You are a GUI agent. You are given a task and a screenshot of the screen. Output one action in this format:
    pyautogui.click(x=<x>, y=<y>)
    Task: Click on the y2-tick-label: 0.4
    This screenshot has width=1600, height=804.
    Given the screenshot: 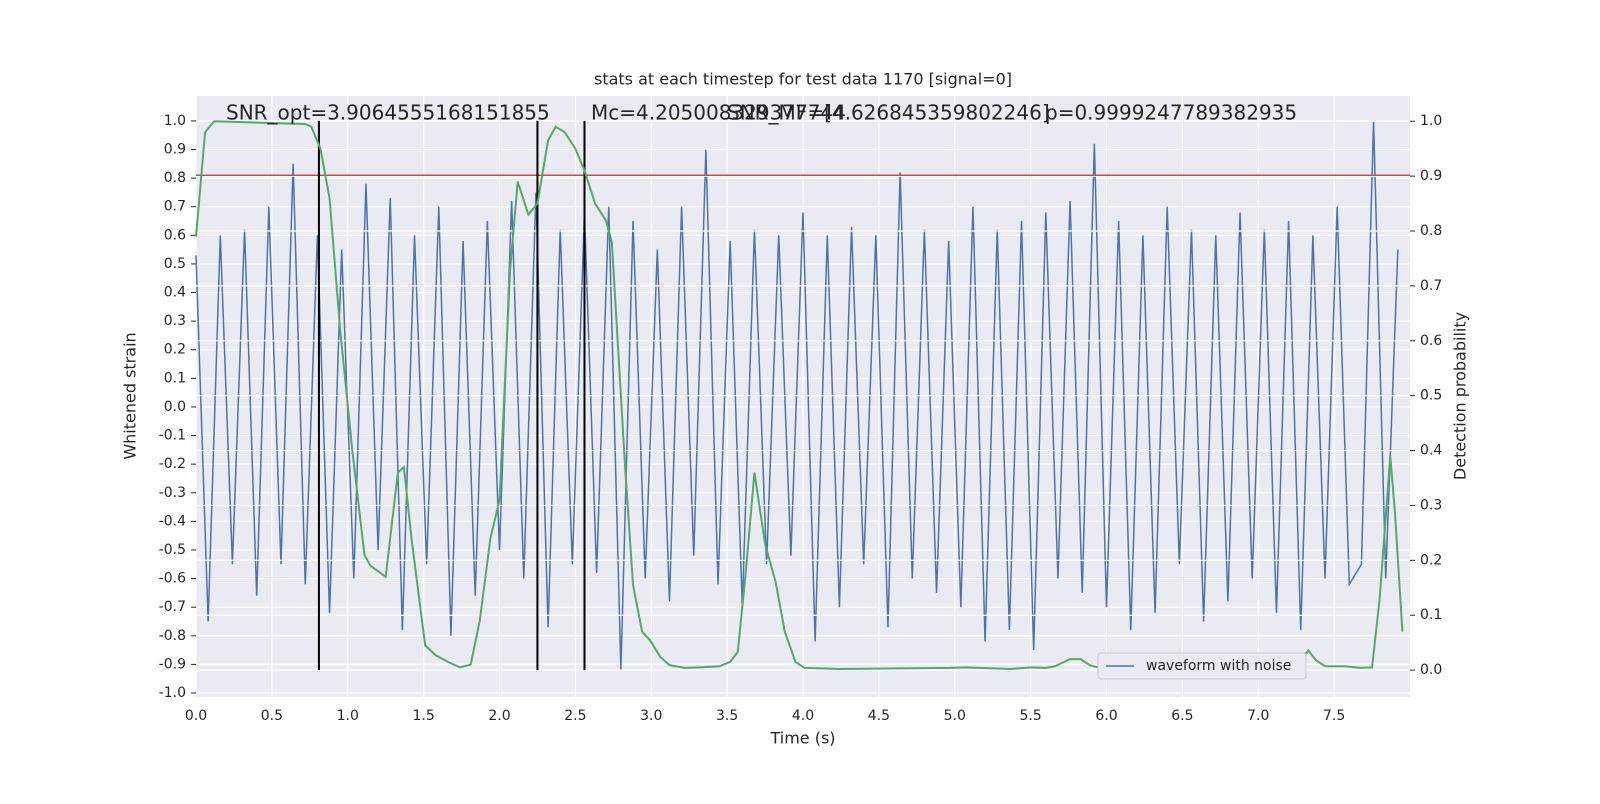 What is the action you would take?
    pyautogui.click(x=1431, y=451)
    